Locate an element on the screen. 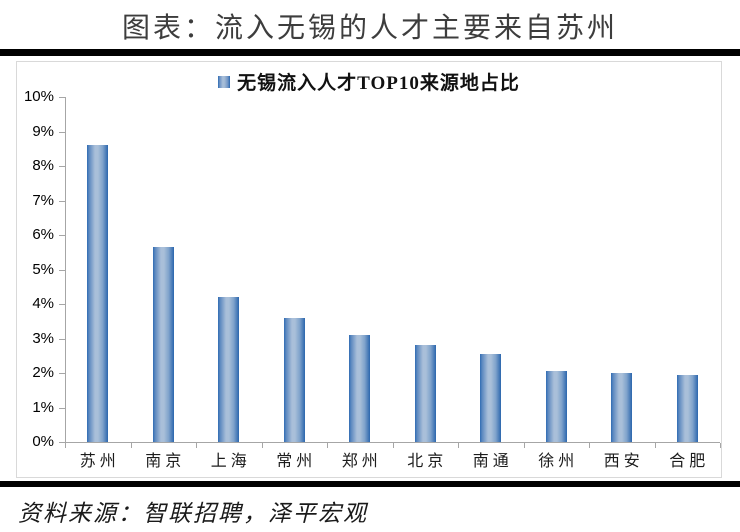 Image resolution: width=740 pixels, height=532 pixels. chart-legend: 无锡流入人才TOP10来源地占比 is located at coordinates (369, 81).